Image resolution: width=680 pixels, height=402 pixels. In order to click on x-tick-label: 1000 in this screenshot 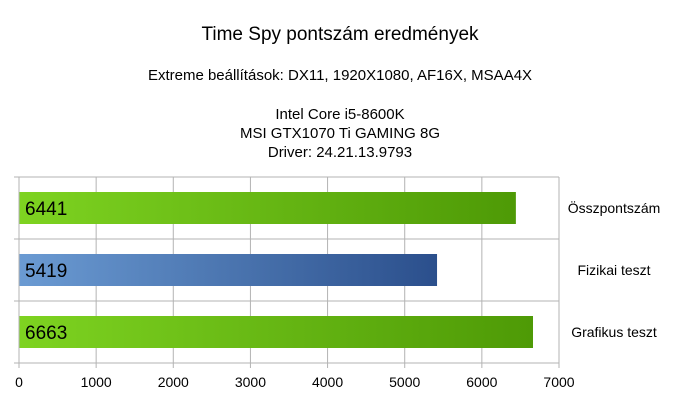, I will do `click(96, 382)`.